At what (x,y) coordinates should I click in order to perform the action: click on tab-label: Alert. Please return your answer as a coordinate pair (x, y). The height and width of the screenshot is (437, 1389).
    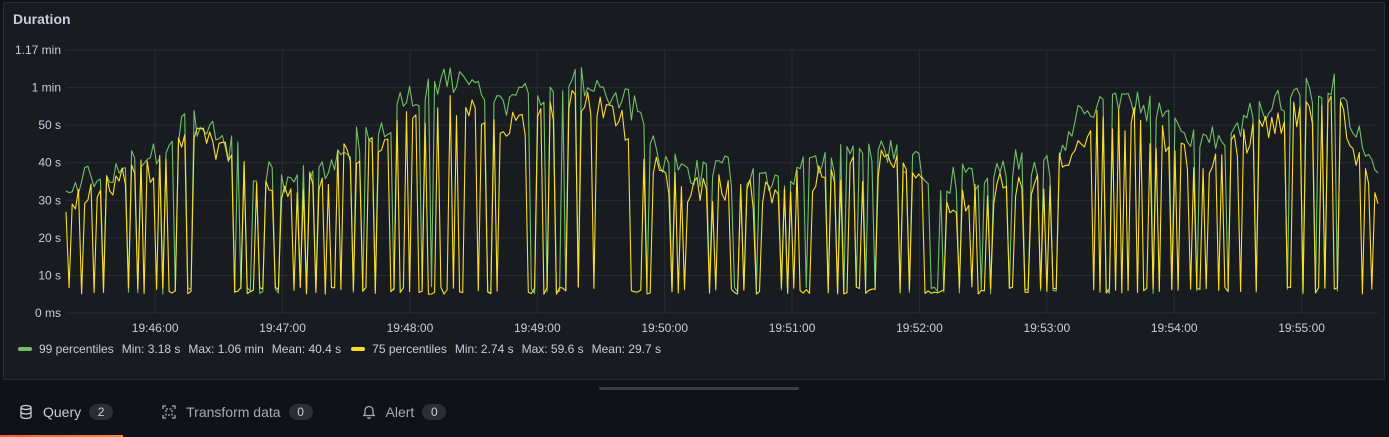
    Looking at the image, I should click on (400, 412).